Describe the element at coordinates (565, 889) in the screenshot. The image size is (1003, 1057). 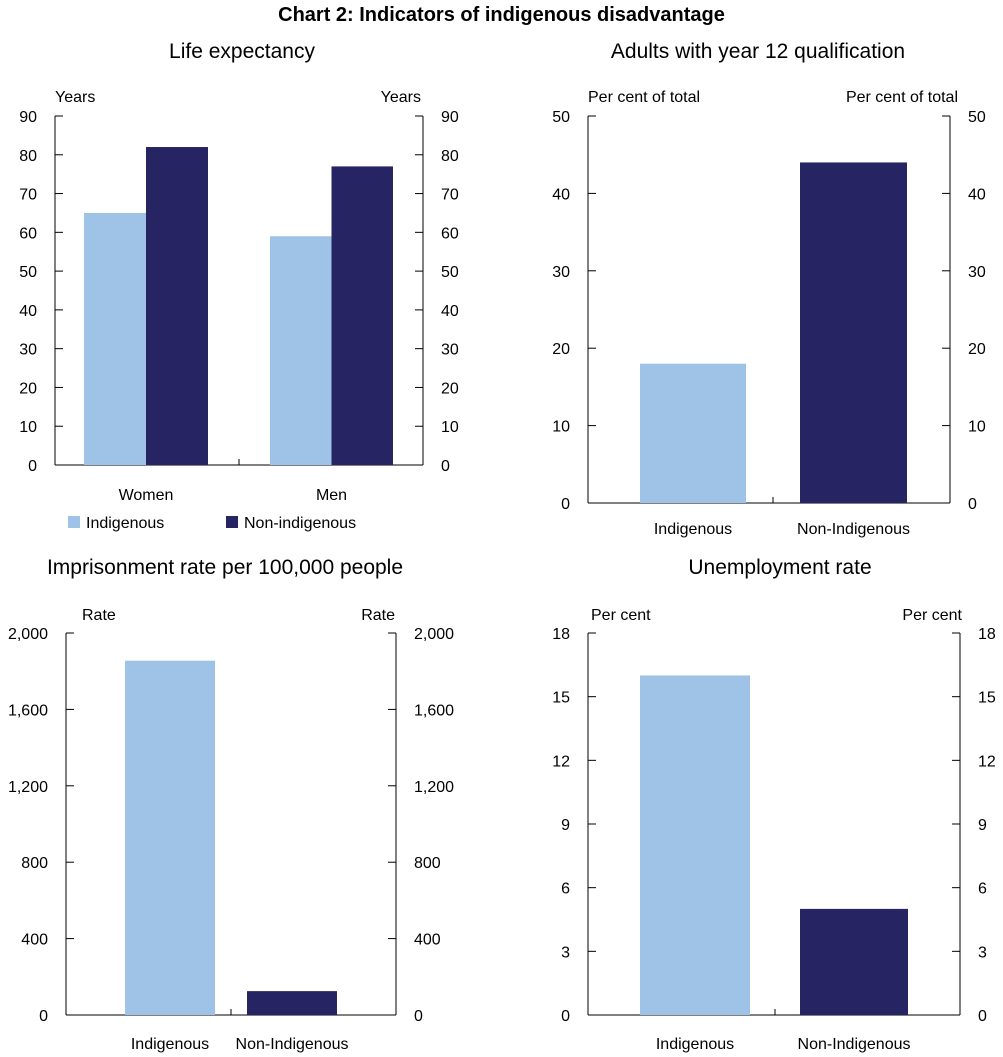
I see `y-tick-label-left: 6` at that location.